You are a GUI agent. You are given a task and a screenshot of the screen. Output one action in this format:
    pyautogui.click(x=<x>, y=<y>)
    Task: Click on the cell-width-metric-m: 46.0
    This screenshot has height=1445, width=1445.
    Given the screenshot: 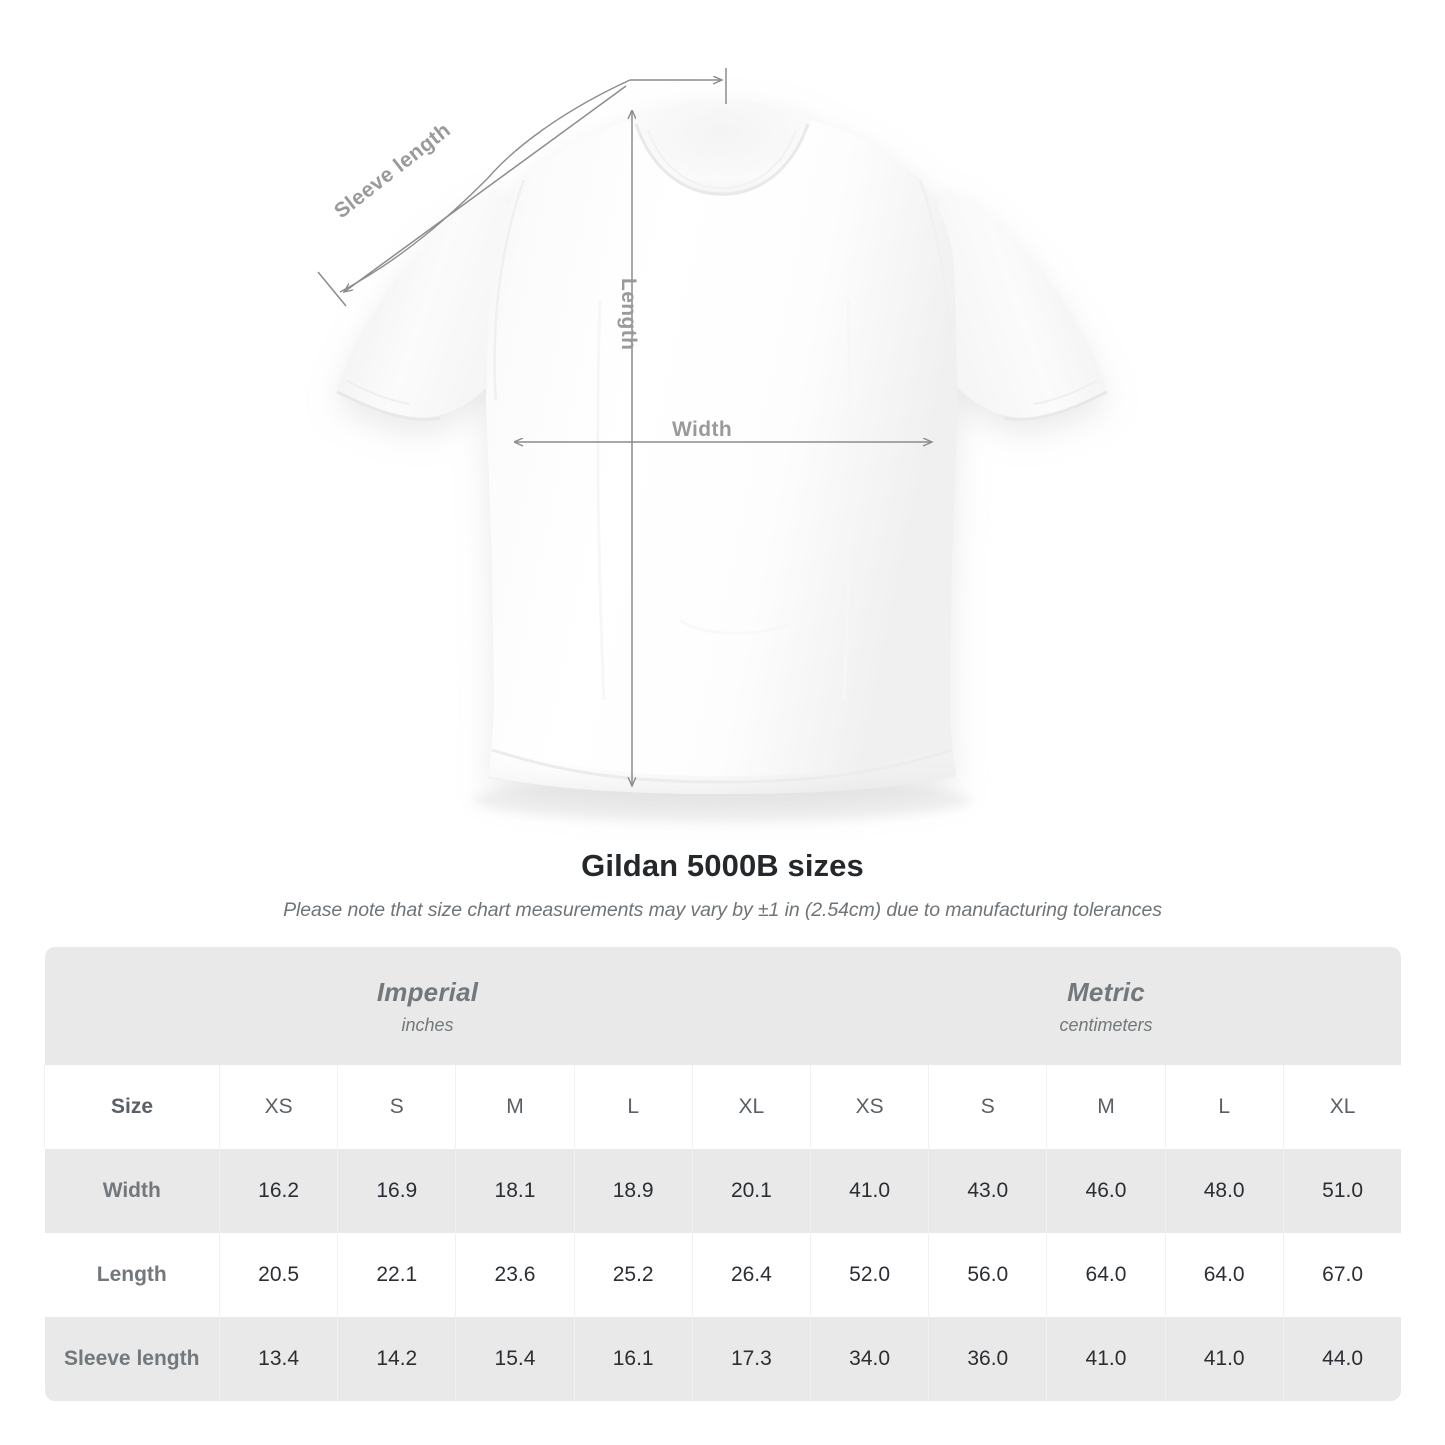 What is the action you would take?
    pyautogui.click(x=1106, y=1191)
    